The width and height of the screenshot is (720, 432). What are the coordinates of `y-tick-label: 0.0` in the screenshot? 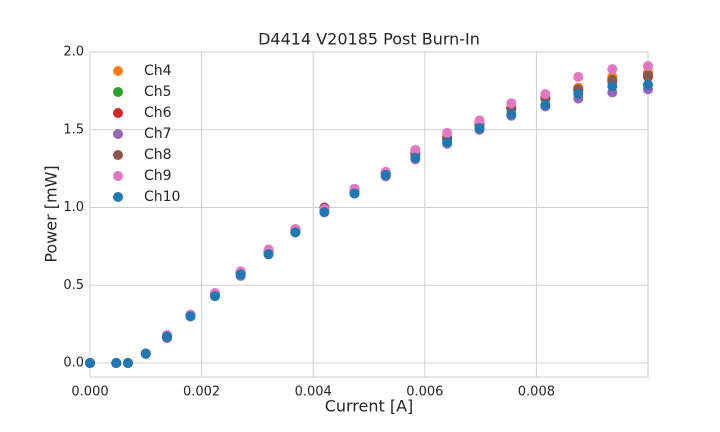 It's located at (73, 363).